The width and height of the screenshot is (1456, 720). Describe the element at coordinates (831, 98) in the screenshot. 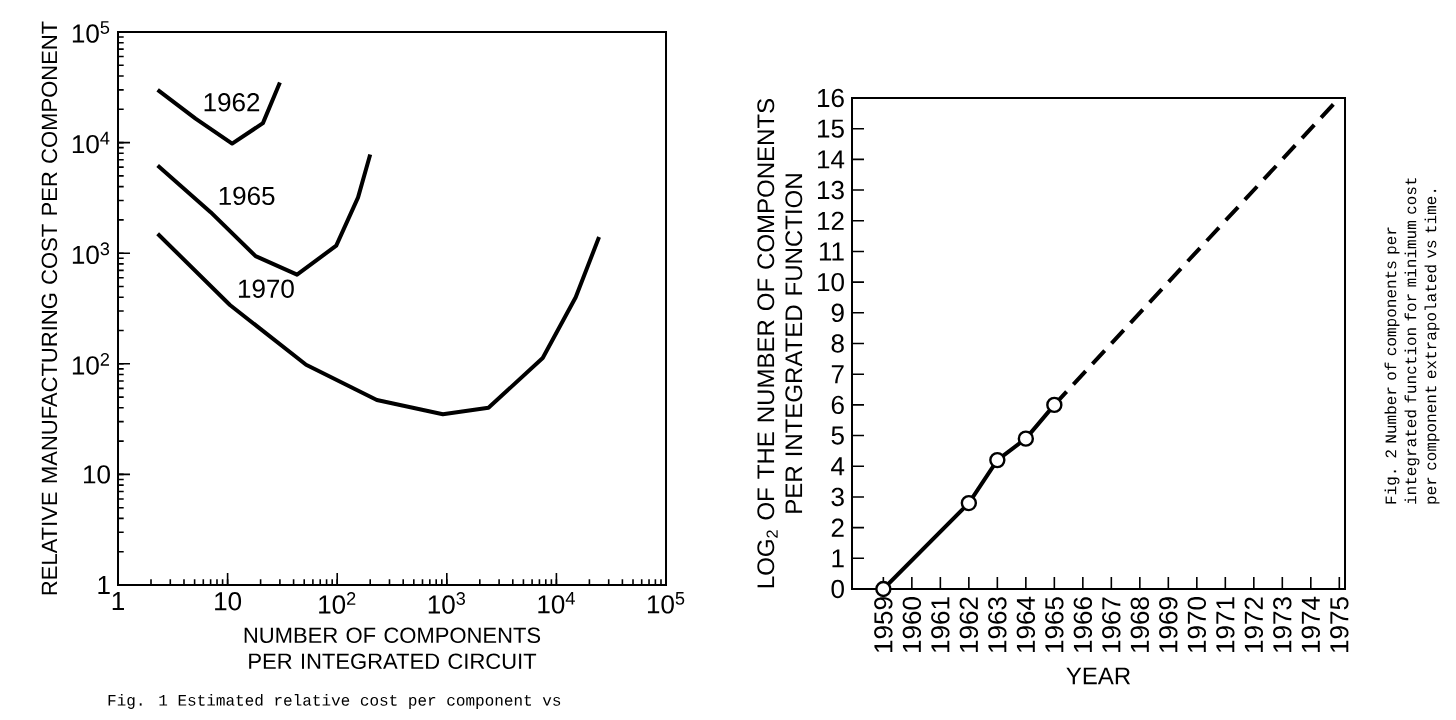

I see `y-tick-label: 16` at that location.